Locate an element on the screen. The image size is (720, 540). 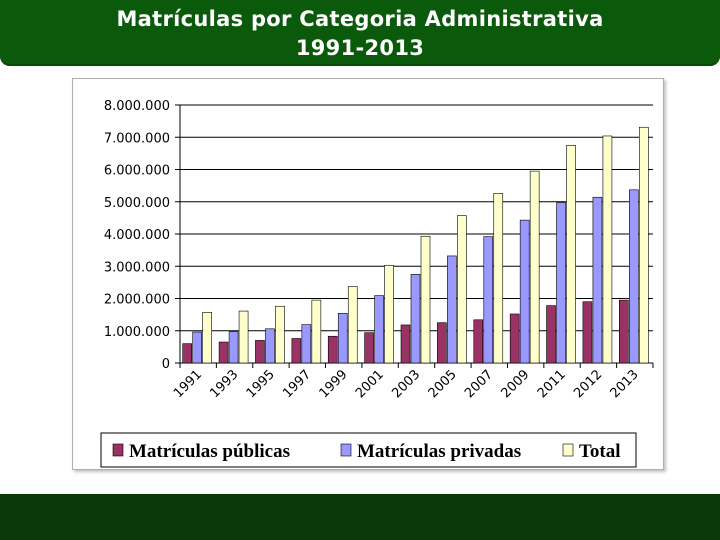
y-tick-label: 3.000.000 is located at coordinates (137, 267).